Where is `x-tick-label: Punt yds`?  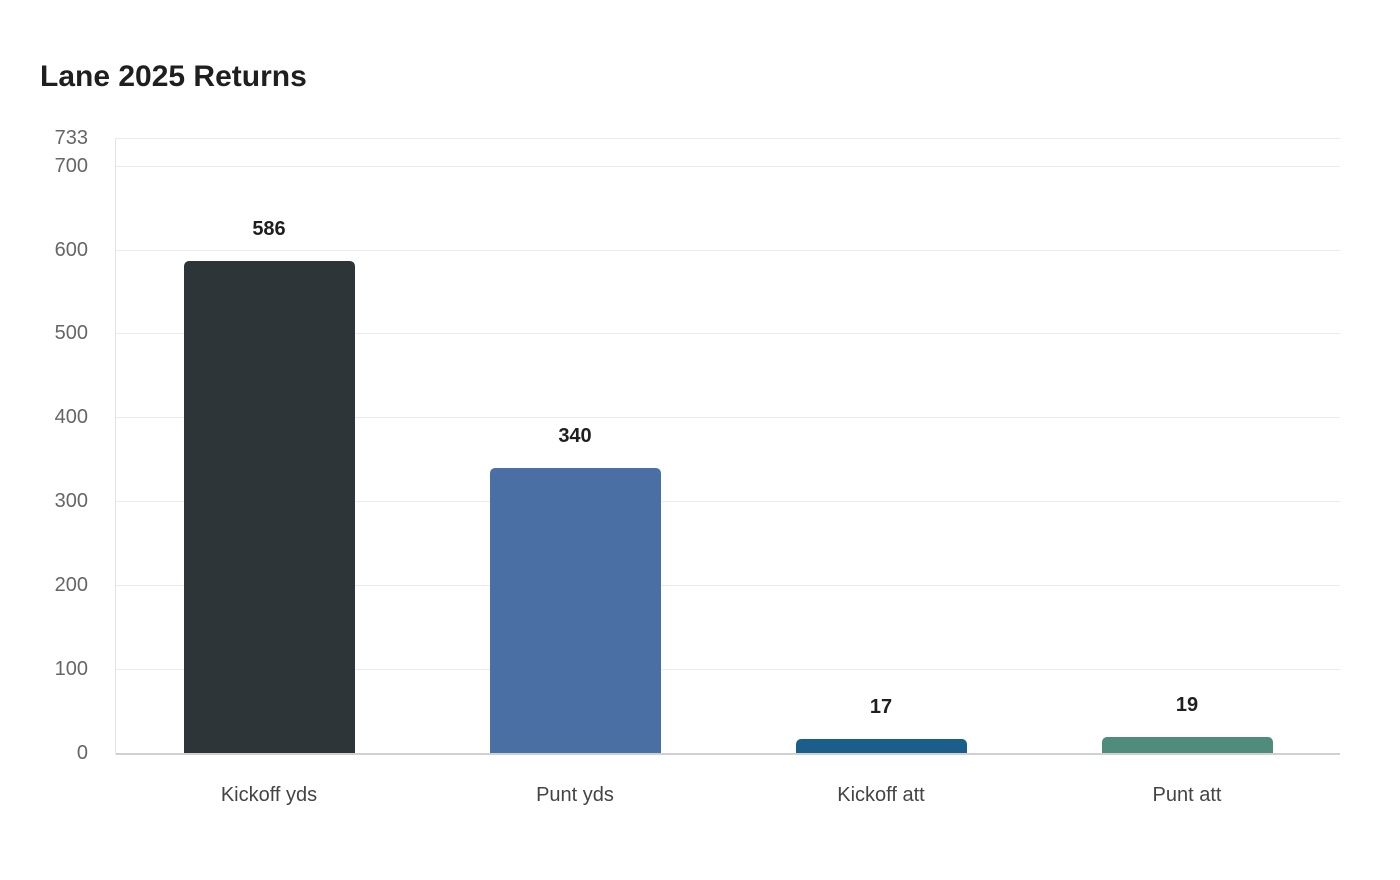
x-tick-label: Punt yds is located at coordinates (575, 795).